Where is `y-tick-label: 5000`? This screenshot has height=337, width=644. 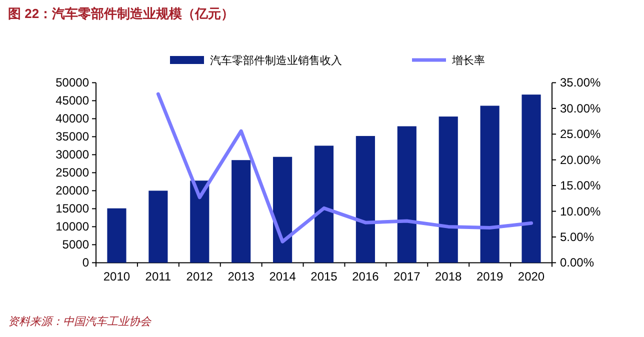 y-tick-label: 5000 is located at coordinates (76, 245).